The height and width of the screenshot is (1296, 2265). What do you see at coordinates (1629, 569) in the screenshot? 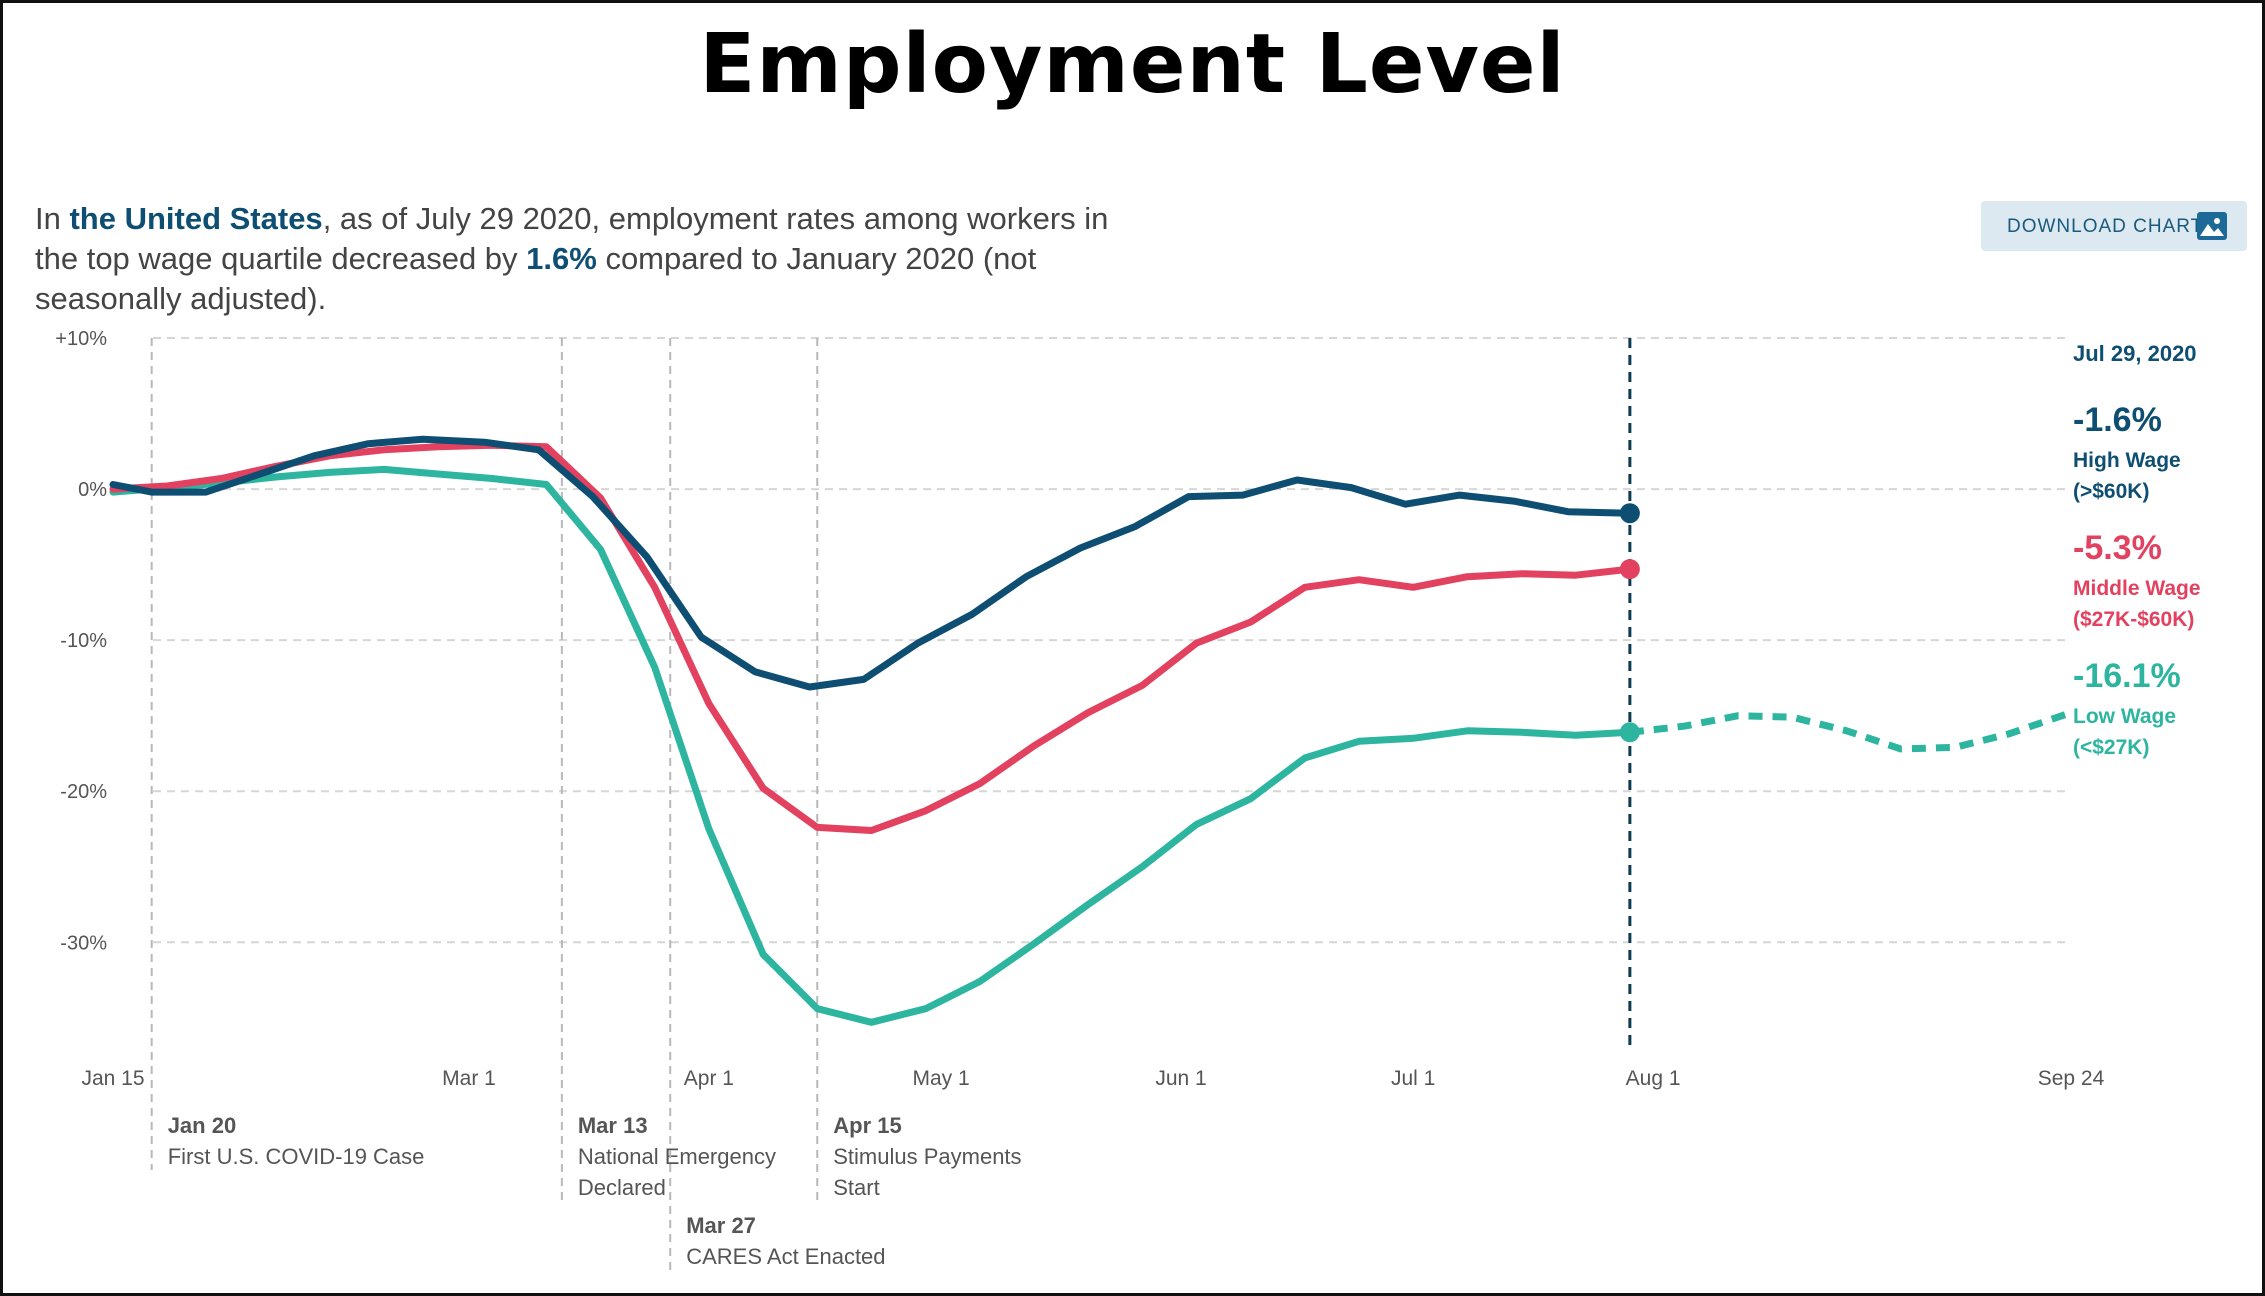
I see `middle-wage-end-point` at bounding box center [1629, 569].